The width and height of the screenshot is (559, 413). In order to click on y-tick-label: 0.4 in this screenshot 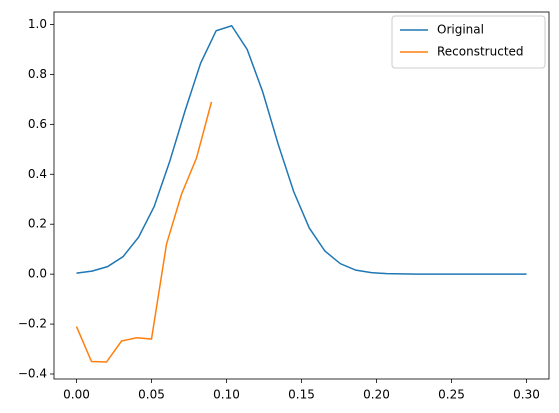, I will do `click(37, 174)`.